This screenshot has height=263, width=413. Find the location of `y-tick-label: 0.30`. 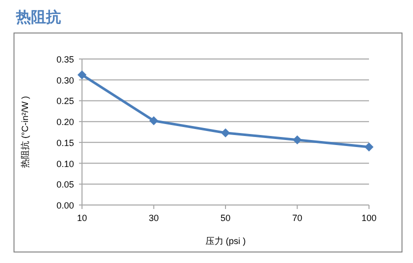

y-tick-label: 0.30 is located at coordinates (65, 80).